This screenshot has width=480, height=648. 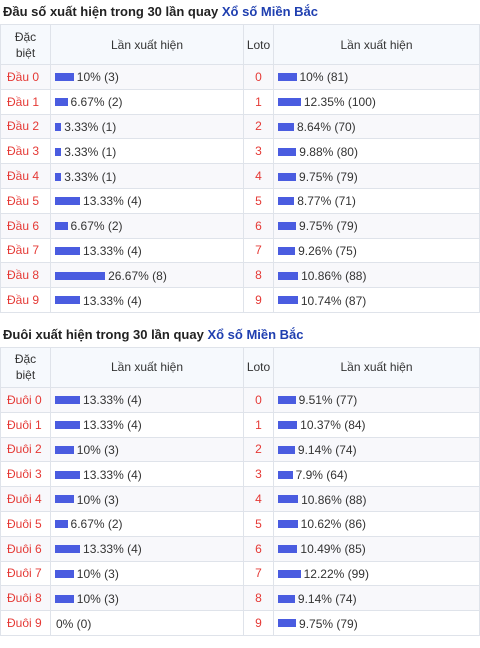 I want to click on loto-number: 8, so click(x=258, y=598).